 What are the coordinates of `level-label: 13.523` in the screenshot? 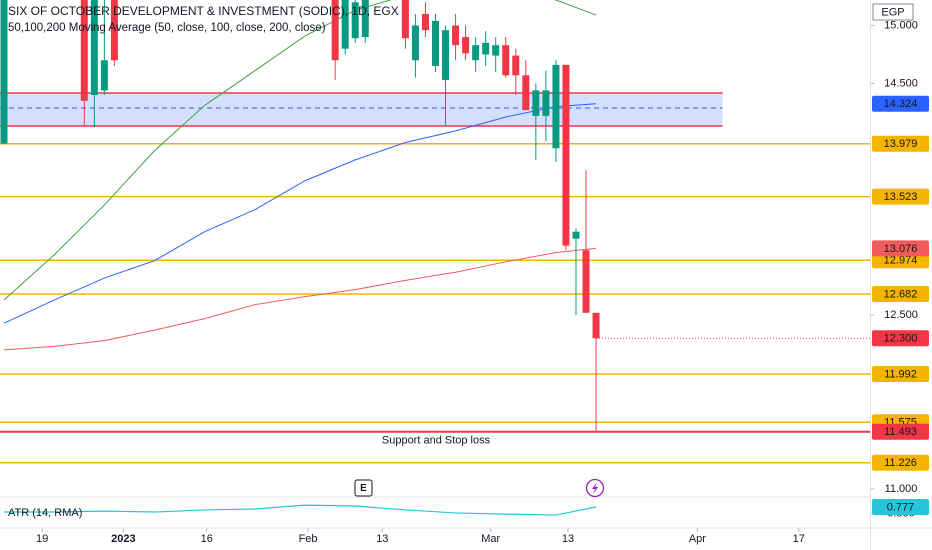 It's located at (901, 197).